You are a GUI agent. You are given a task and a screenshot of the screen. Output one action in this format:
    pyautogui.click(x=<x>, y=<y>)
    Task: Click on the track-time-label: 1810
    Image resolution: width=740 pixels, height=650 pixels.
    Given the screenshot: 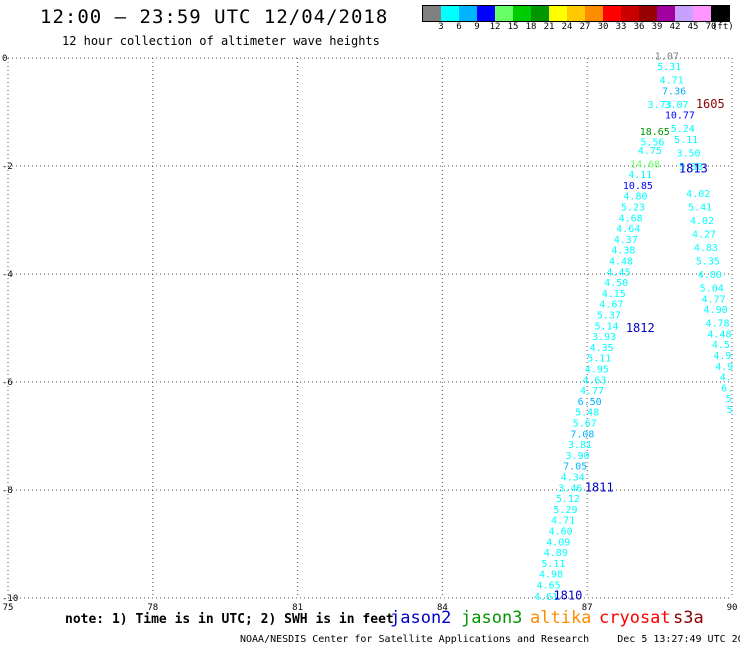 What is the action you would take?
    pyautogui.click(x=567, y=595)
    